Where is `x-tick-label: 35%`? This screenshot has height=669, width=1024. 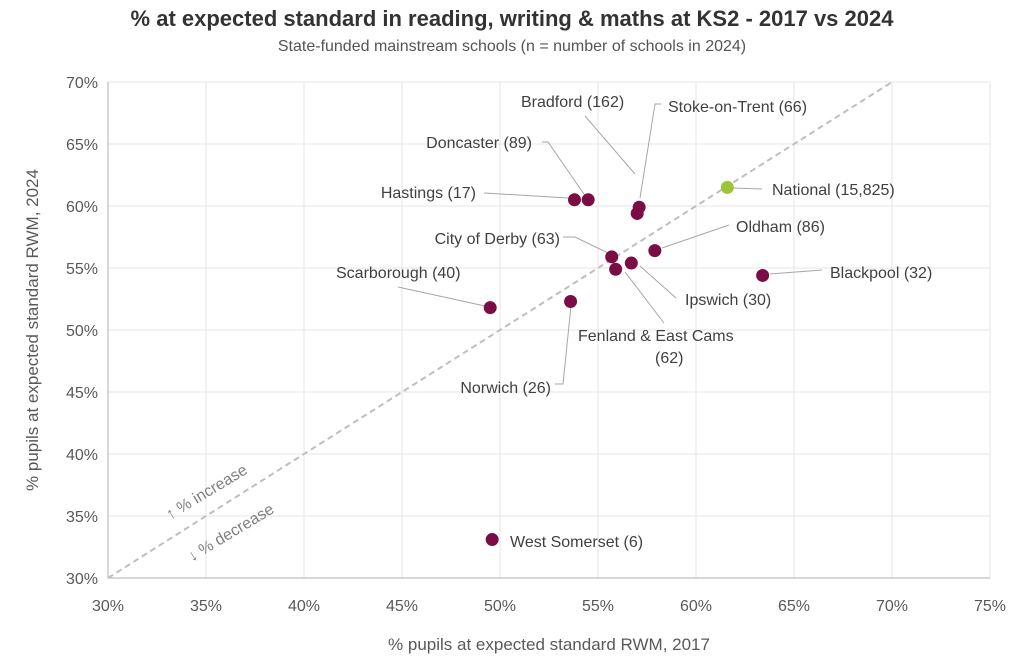 x-tick-label: 35% is located at coordinates (206, 606).